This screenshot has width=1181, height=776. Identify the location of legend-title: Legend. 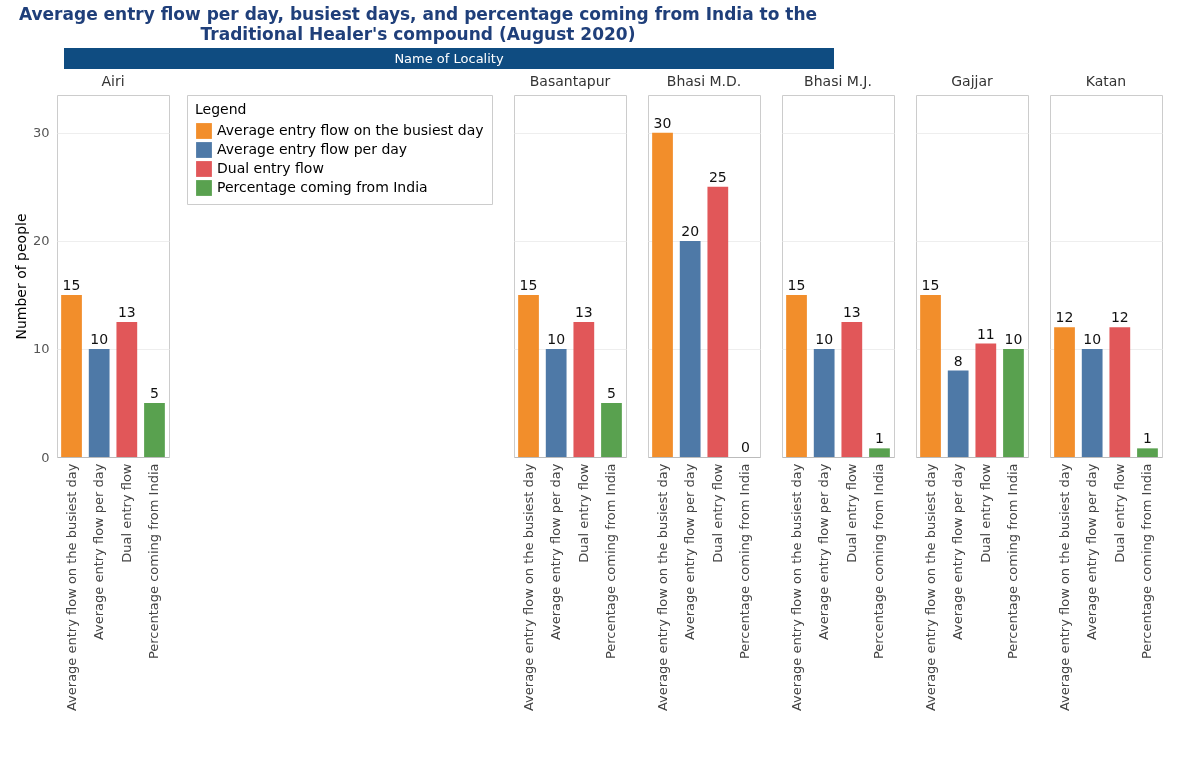
(221, 109).